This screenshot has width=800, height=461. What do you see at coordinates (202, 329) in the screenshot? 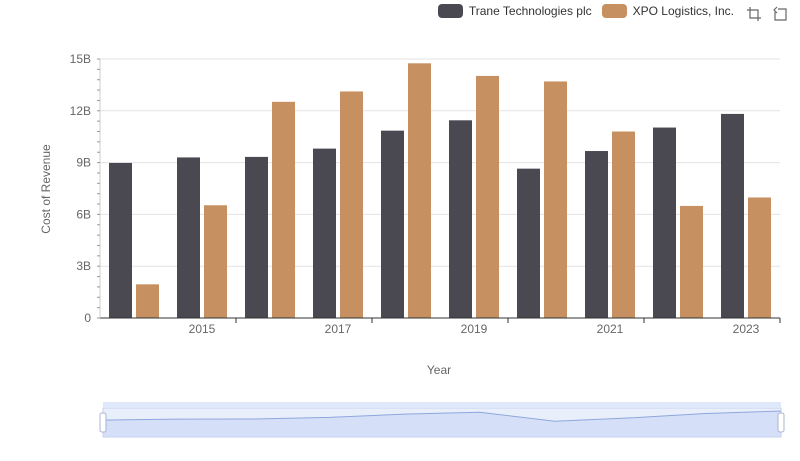
I see `x-tick-label: 2015` at bounding box center [202, 329].